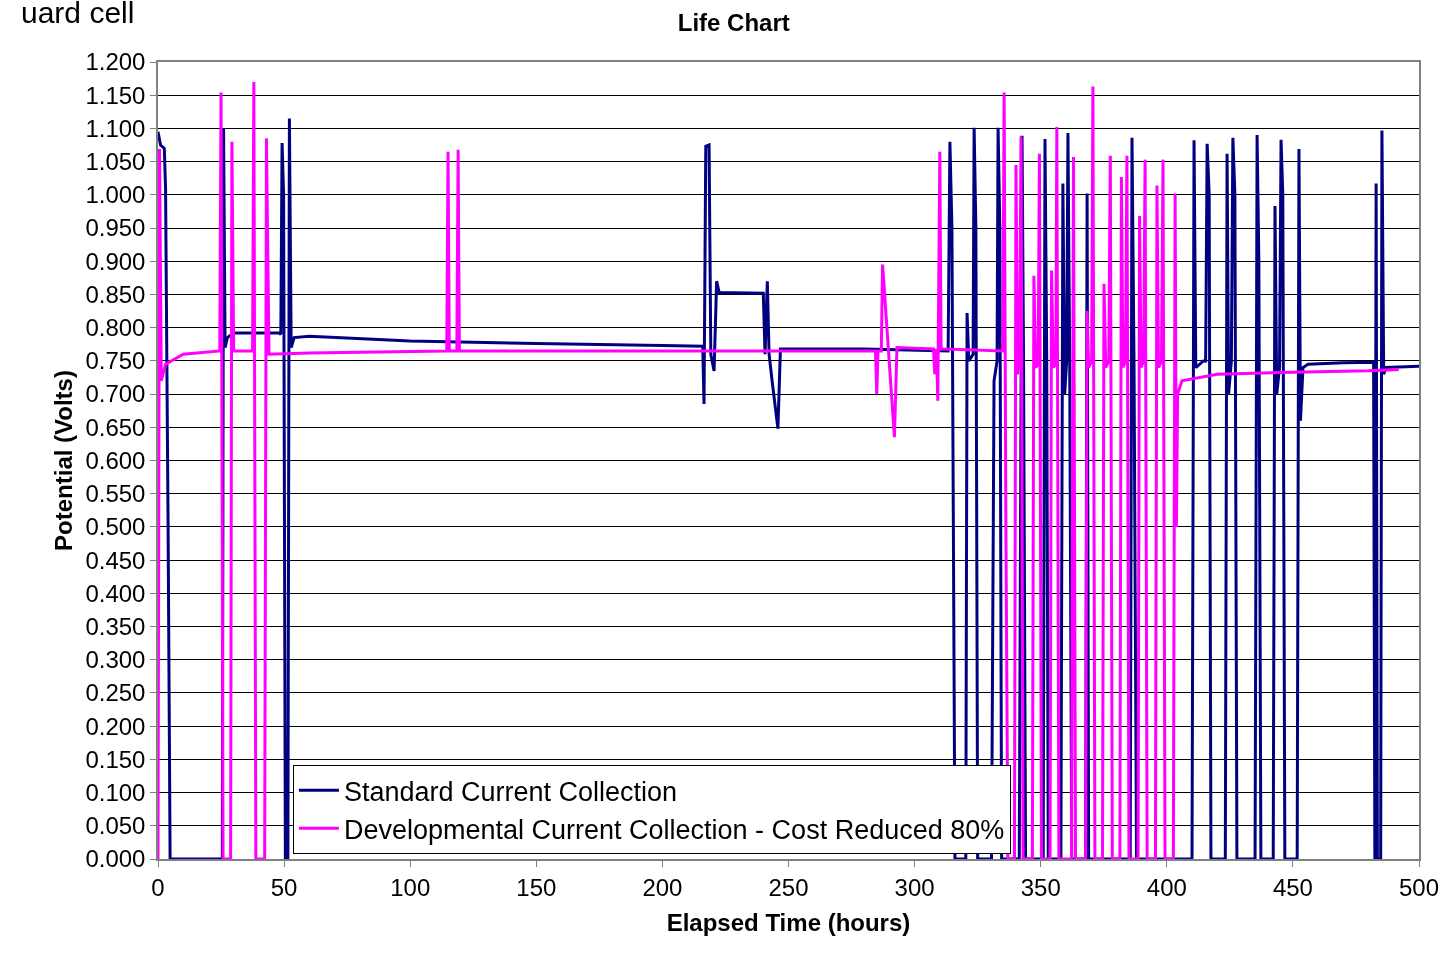 This screenshot has width=1453, height=971. Describe the element at coordinates (78, 14) in the screenshot. I see `text: uard cell` at that location.